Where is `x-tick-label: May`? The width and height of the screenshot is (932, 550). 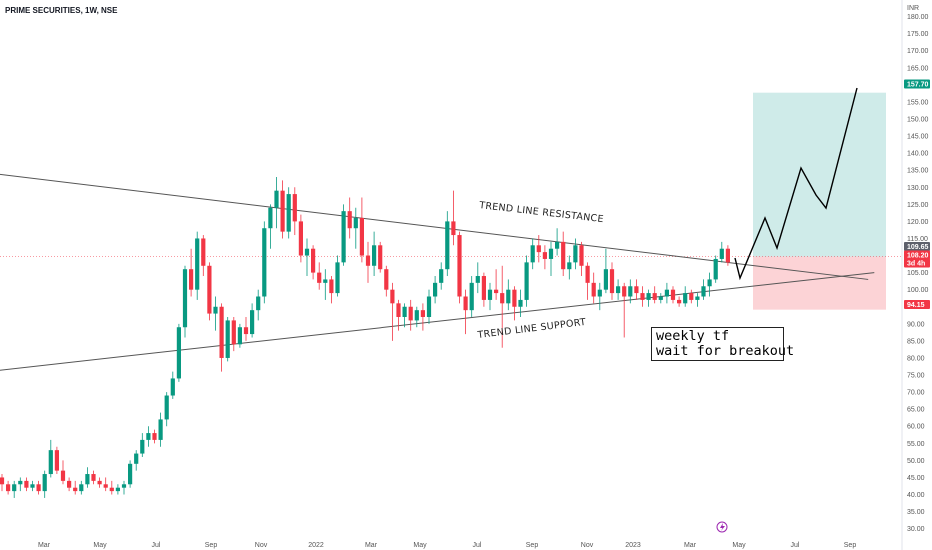 x-tick-label: May is located at coordinates (420, 545).